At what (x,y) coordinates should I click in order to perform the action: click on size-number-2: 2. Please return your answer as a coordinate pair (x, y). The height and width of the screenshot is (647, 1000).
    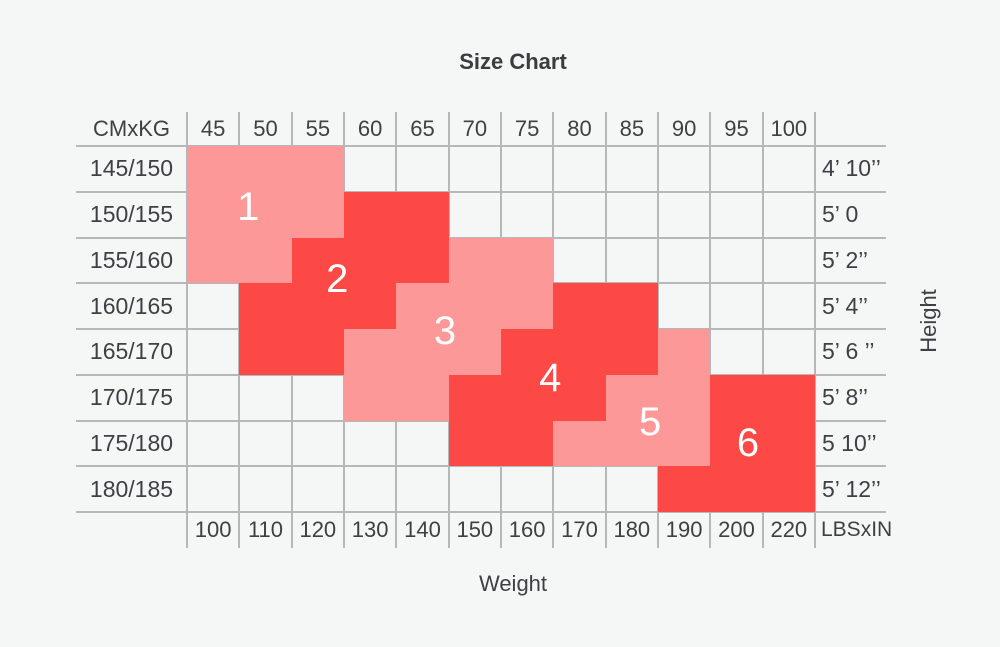
    Looking at the image, I should click on (337, 279).